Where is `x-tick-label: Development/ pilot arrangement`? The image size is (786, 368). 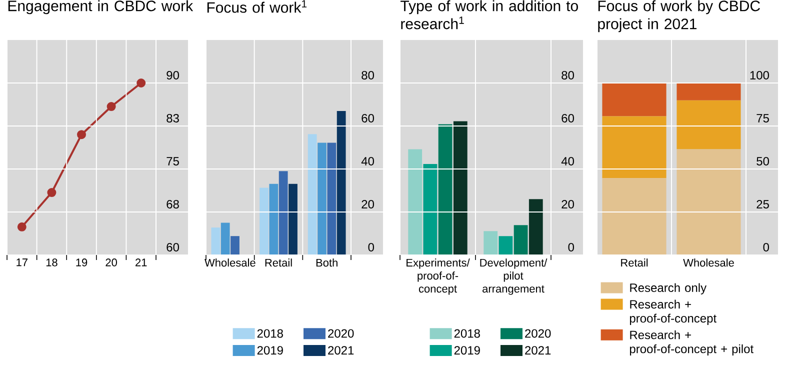 x-tick-label: Development/ pilot arrangement is located at coordinates (514, 276).